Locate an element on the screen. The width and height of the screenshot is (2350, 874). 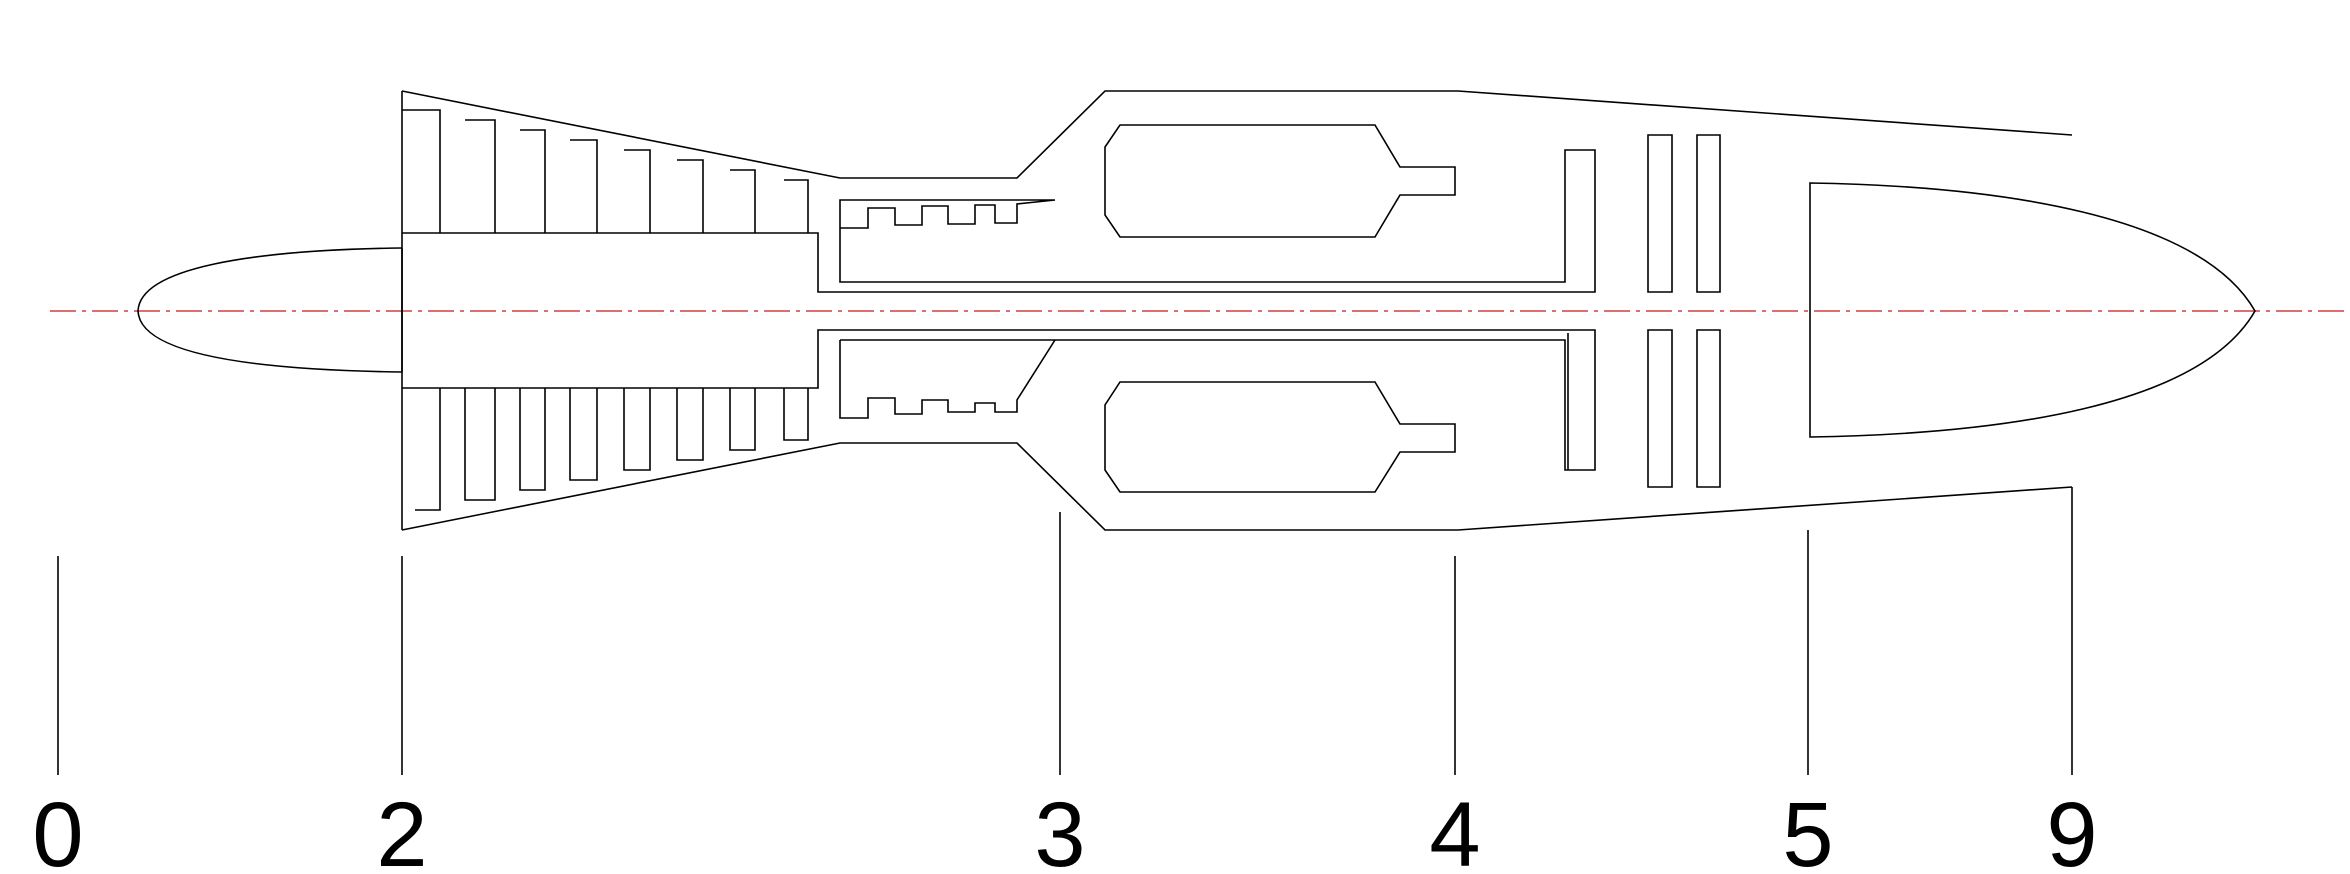
station-label-0: 0 is located at coordinates (57, 829).